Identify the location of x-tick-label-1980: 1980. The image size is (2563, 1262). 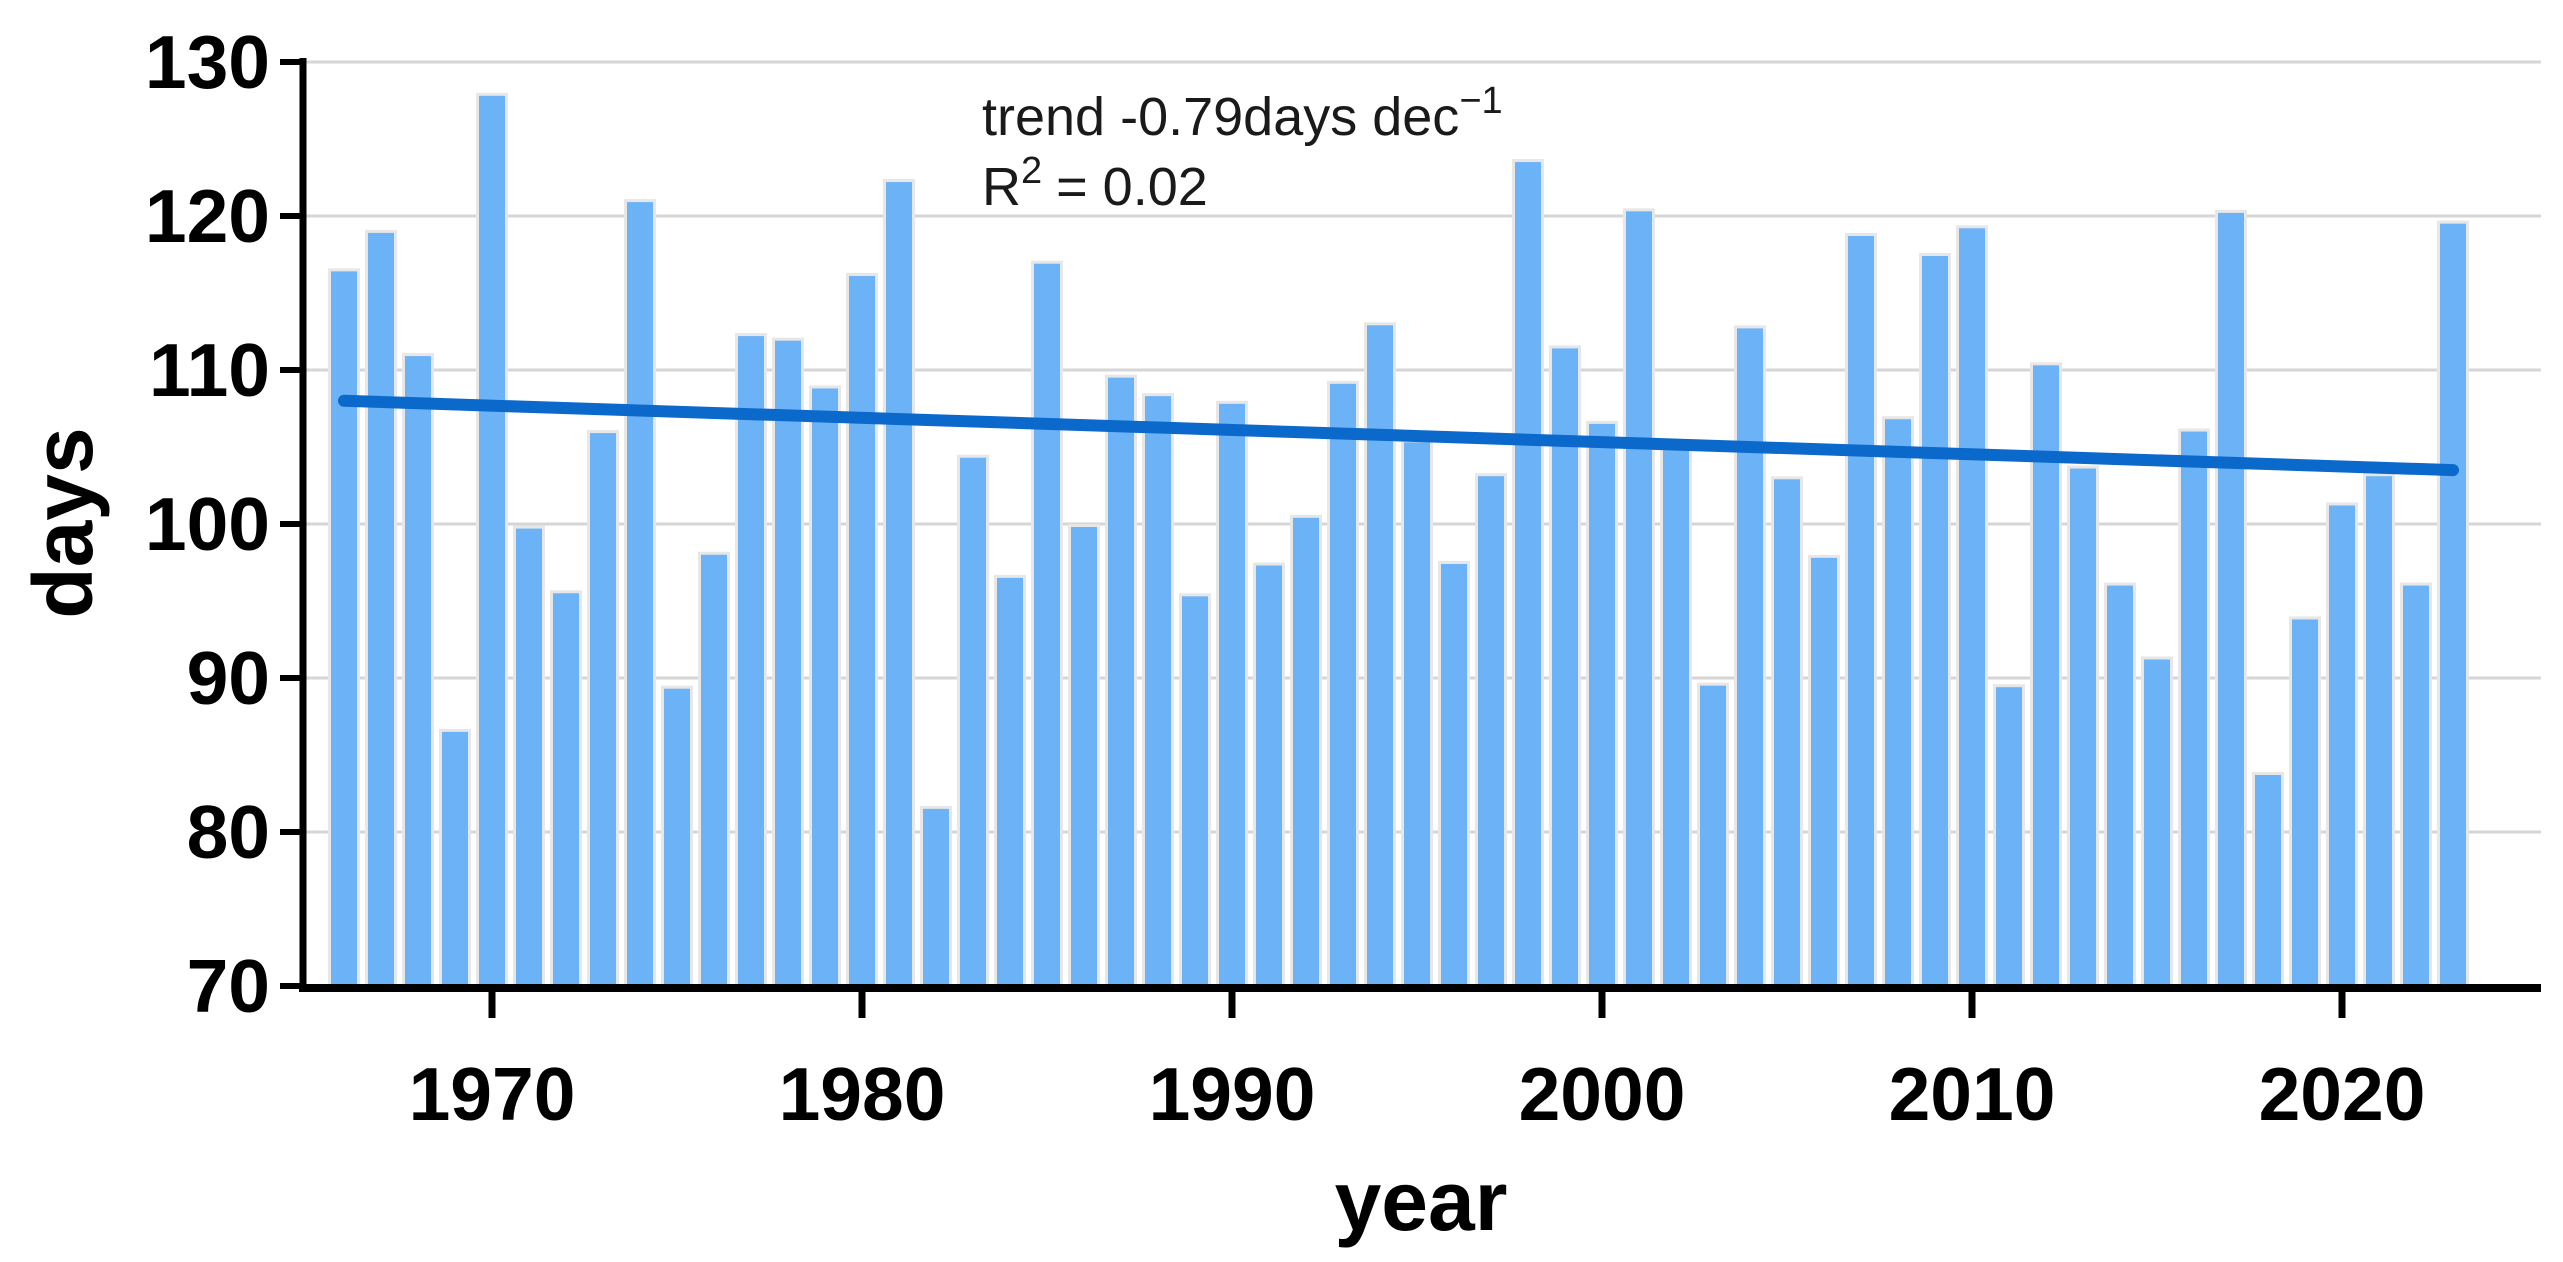
(862, 1094).